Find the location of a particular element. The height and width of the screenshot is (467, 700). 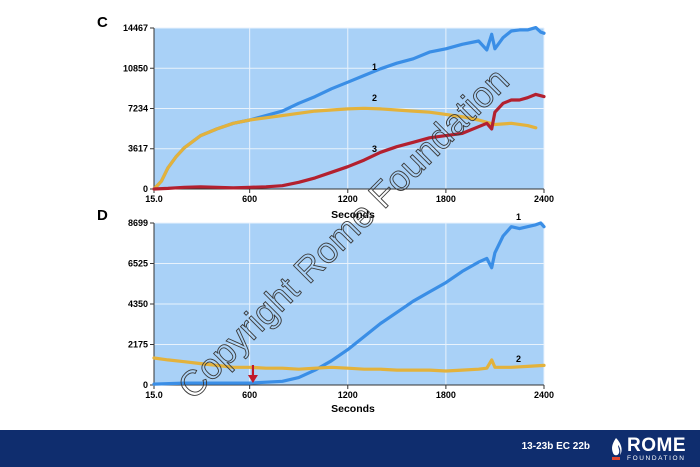

y-tick-label: 7234 is located at coordinates (138, 108).